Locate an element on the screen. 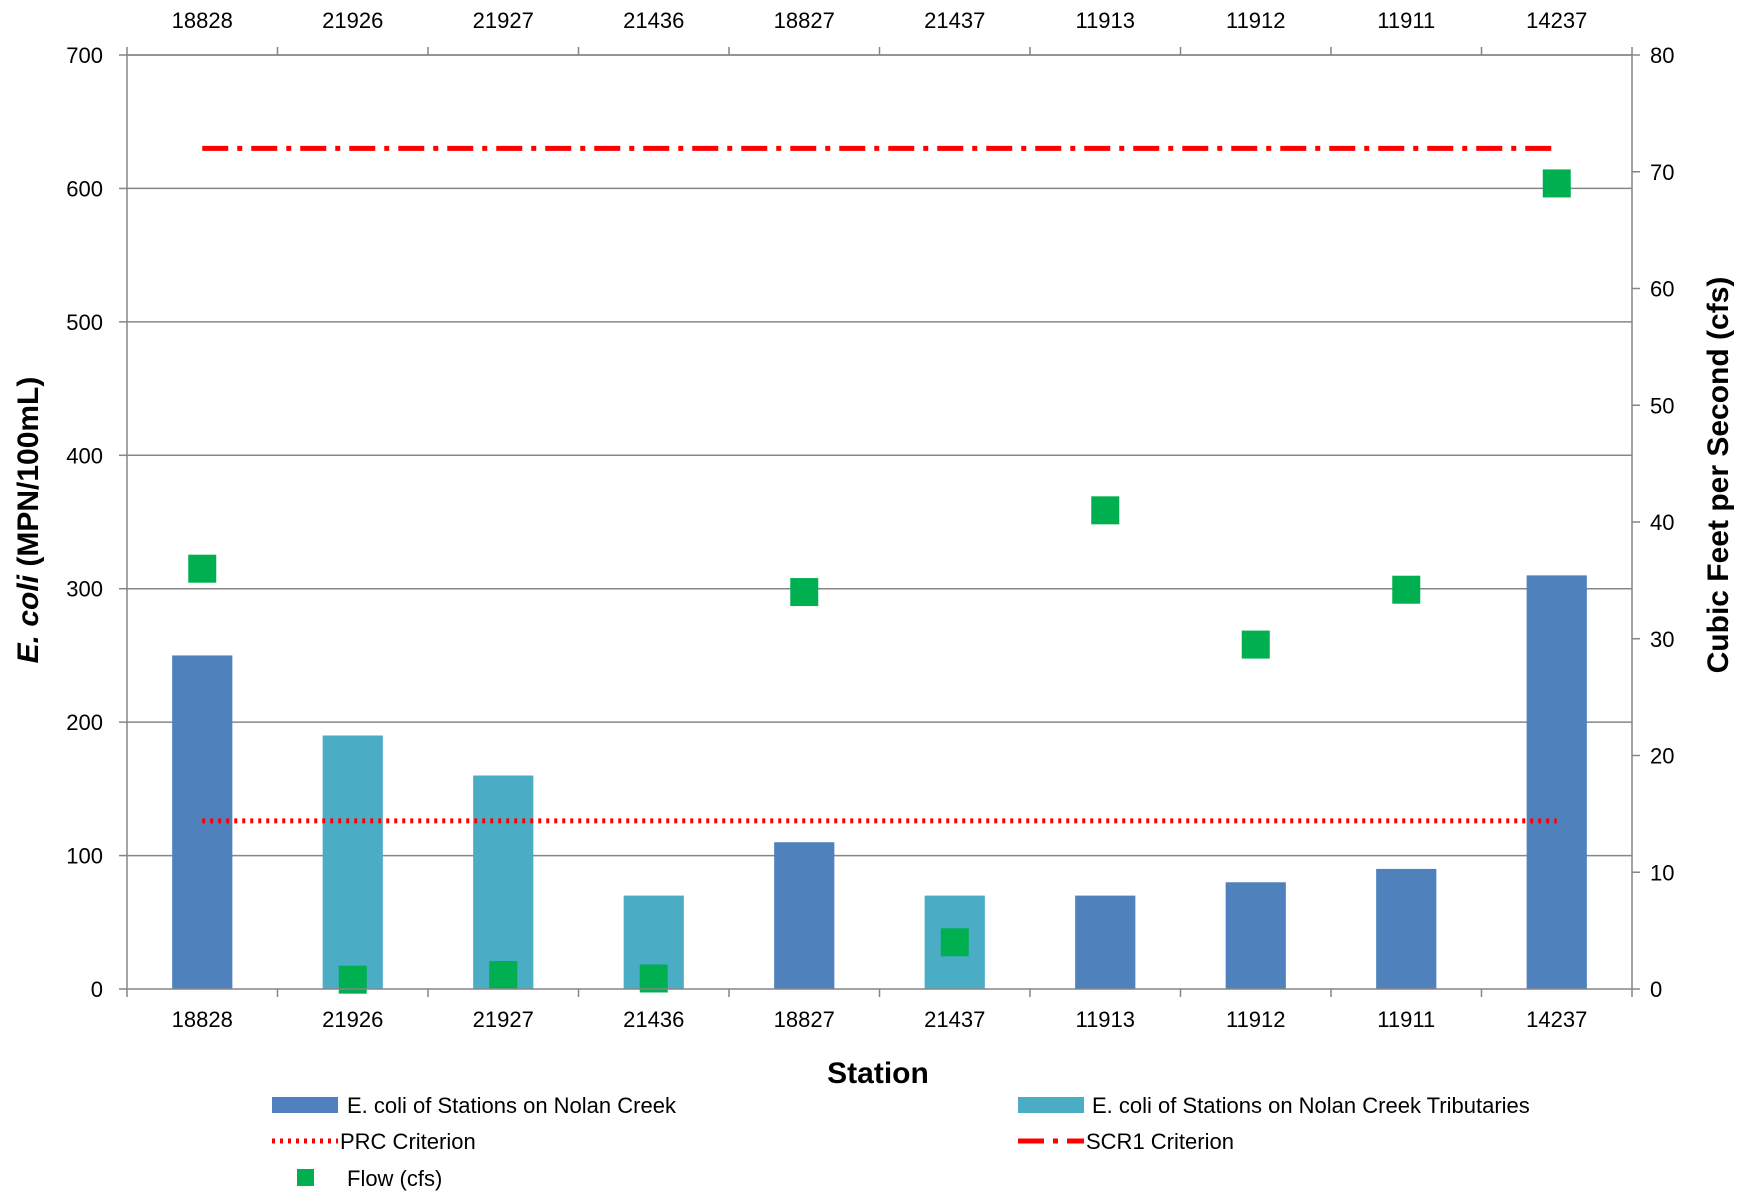 Image resolution: width=1752 pixels, height=1195 pixels. x-tick-label: 21436 is located at coordinates (653, 1019).